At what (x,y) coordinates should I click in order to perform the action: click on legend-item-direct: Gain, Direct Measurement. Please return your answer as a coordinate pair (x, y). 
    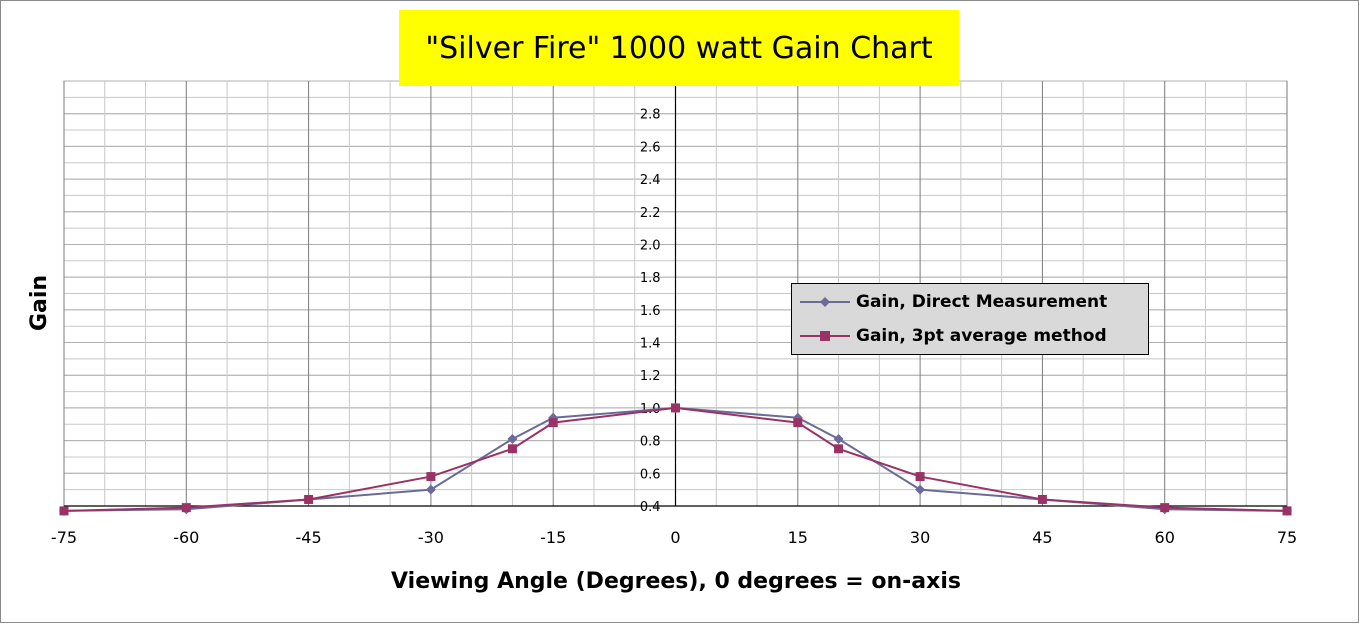
    Looking at the image, I should click on (949, 302).